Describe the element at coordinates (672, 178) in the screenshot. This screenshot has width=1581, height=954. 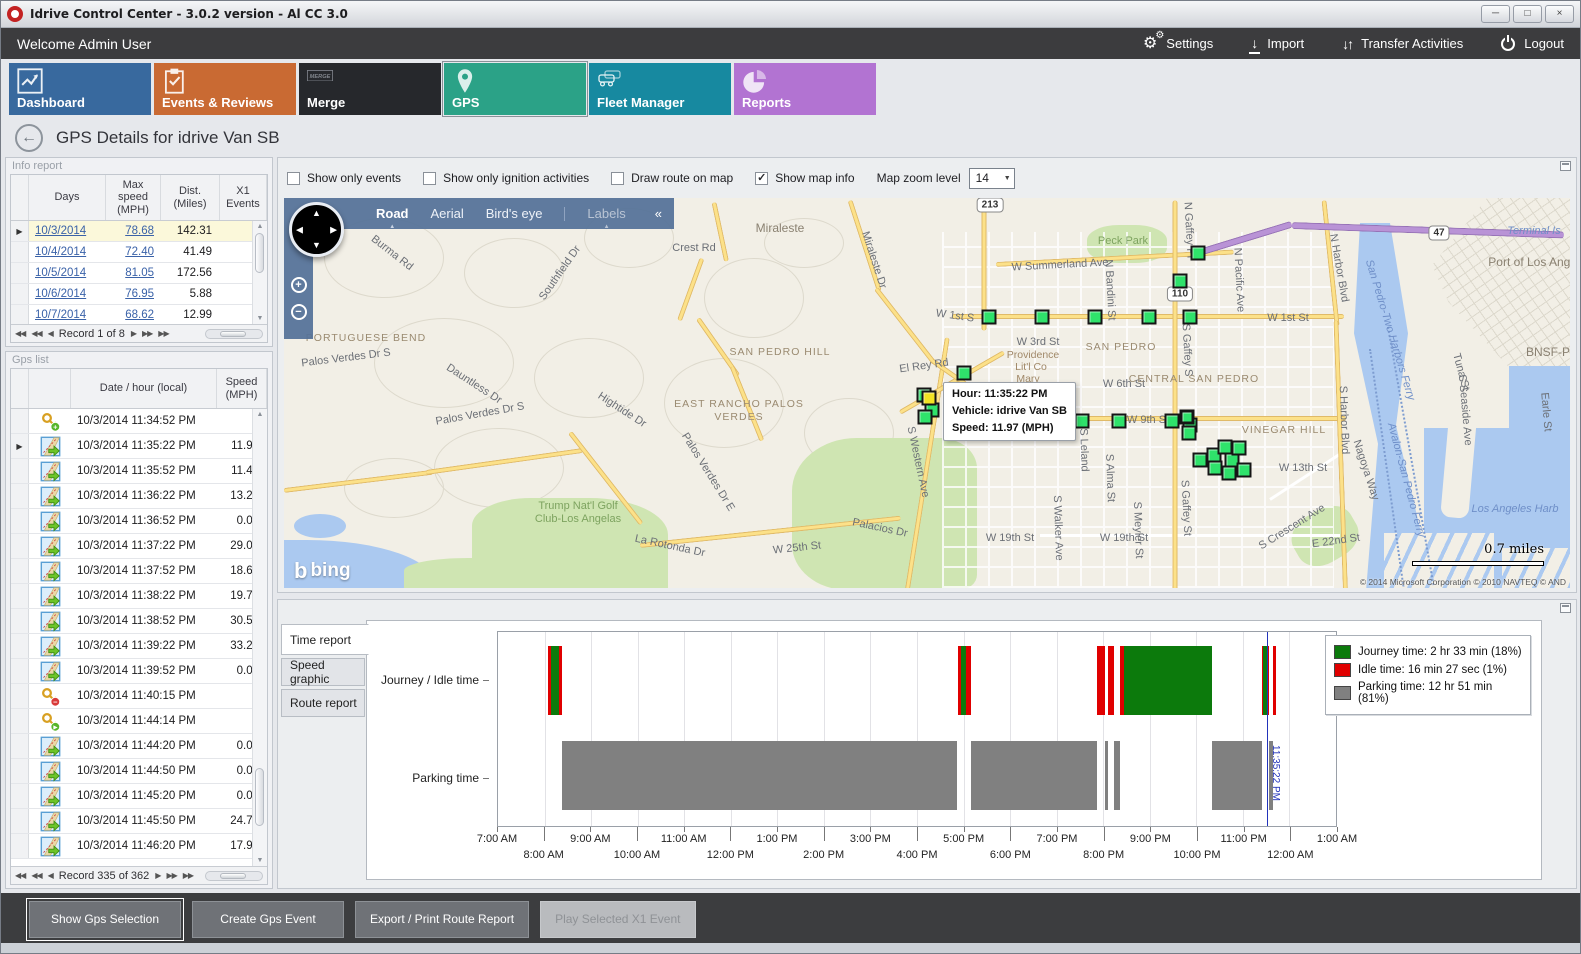
I see `checkbox-draw-route-on-map: Draw route on map` at that location.